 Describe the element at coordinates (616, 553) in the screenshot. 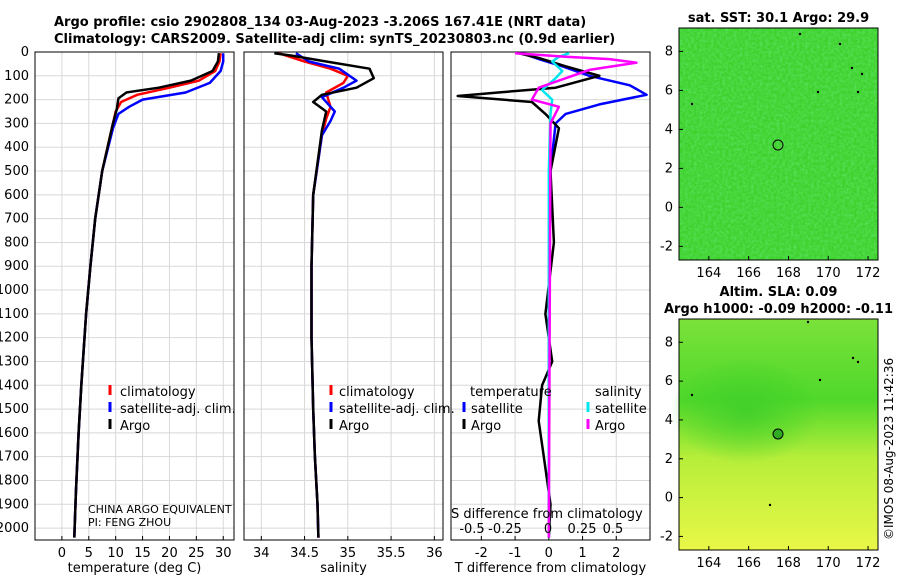

I see `x-tick-label: 2` at that location.